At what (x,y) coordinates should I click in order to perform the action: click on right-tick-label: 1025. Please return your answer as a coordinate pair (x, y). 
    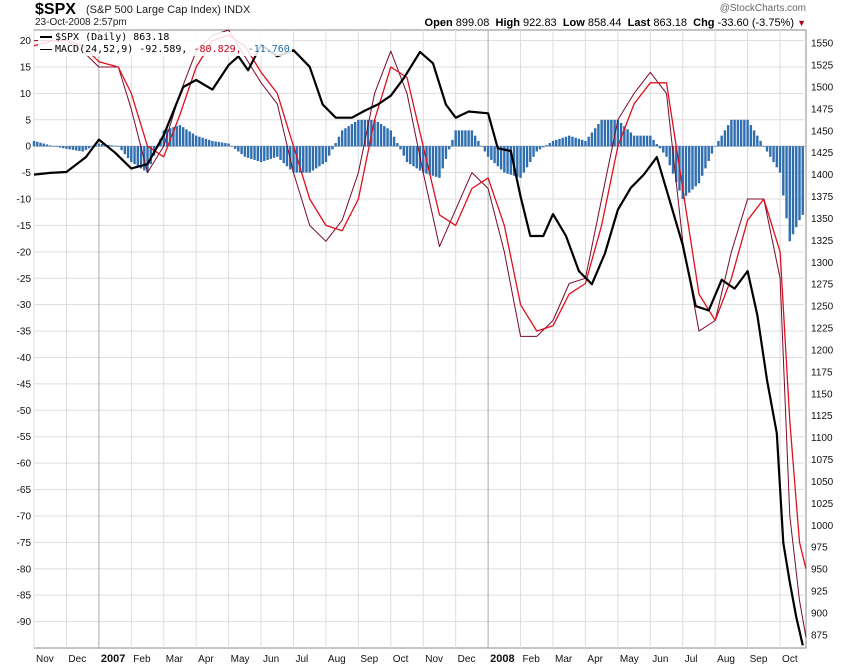
    Looking at the image, I should click on (822, 504).